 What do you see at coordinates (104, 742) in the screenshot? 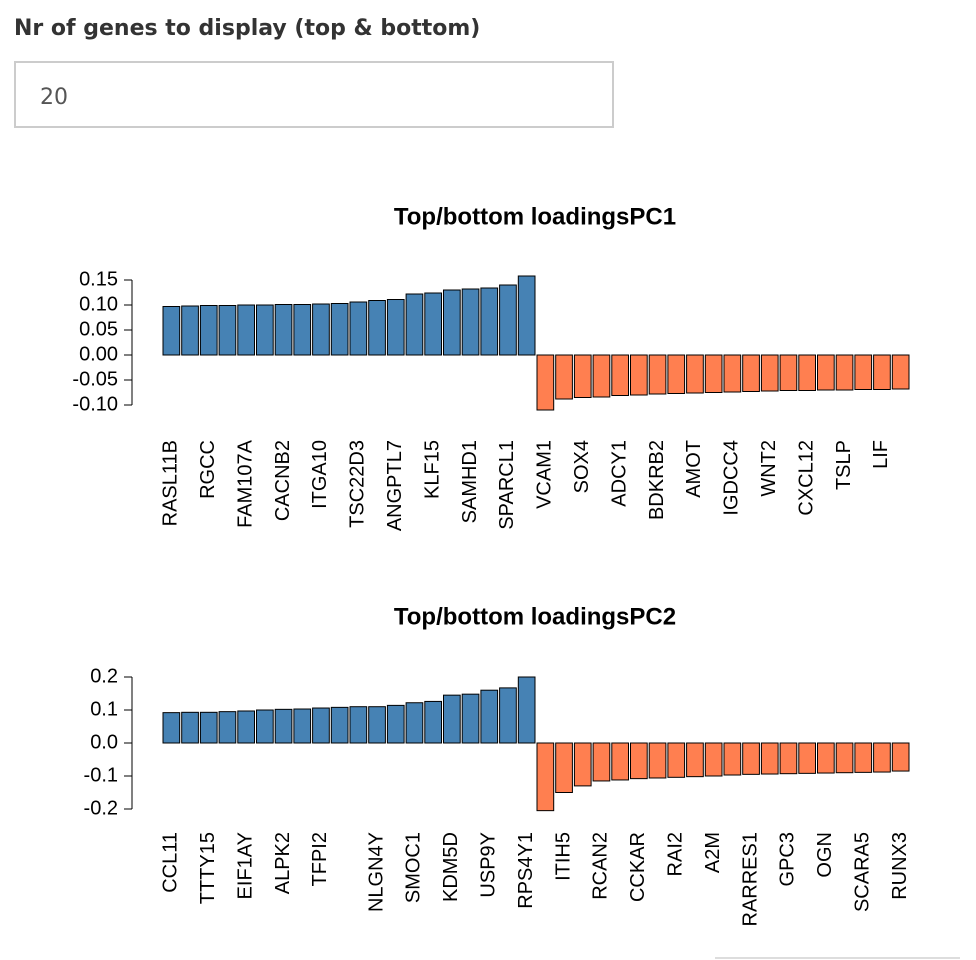
I see `y-tick-label: 0.0` at bounding box center [104, 742].